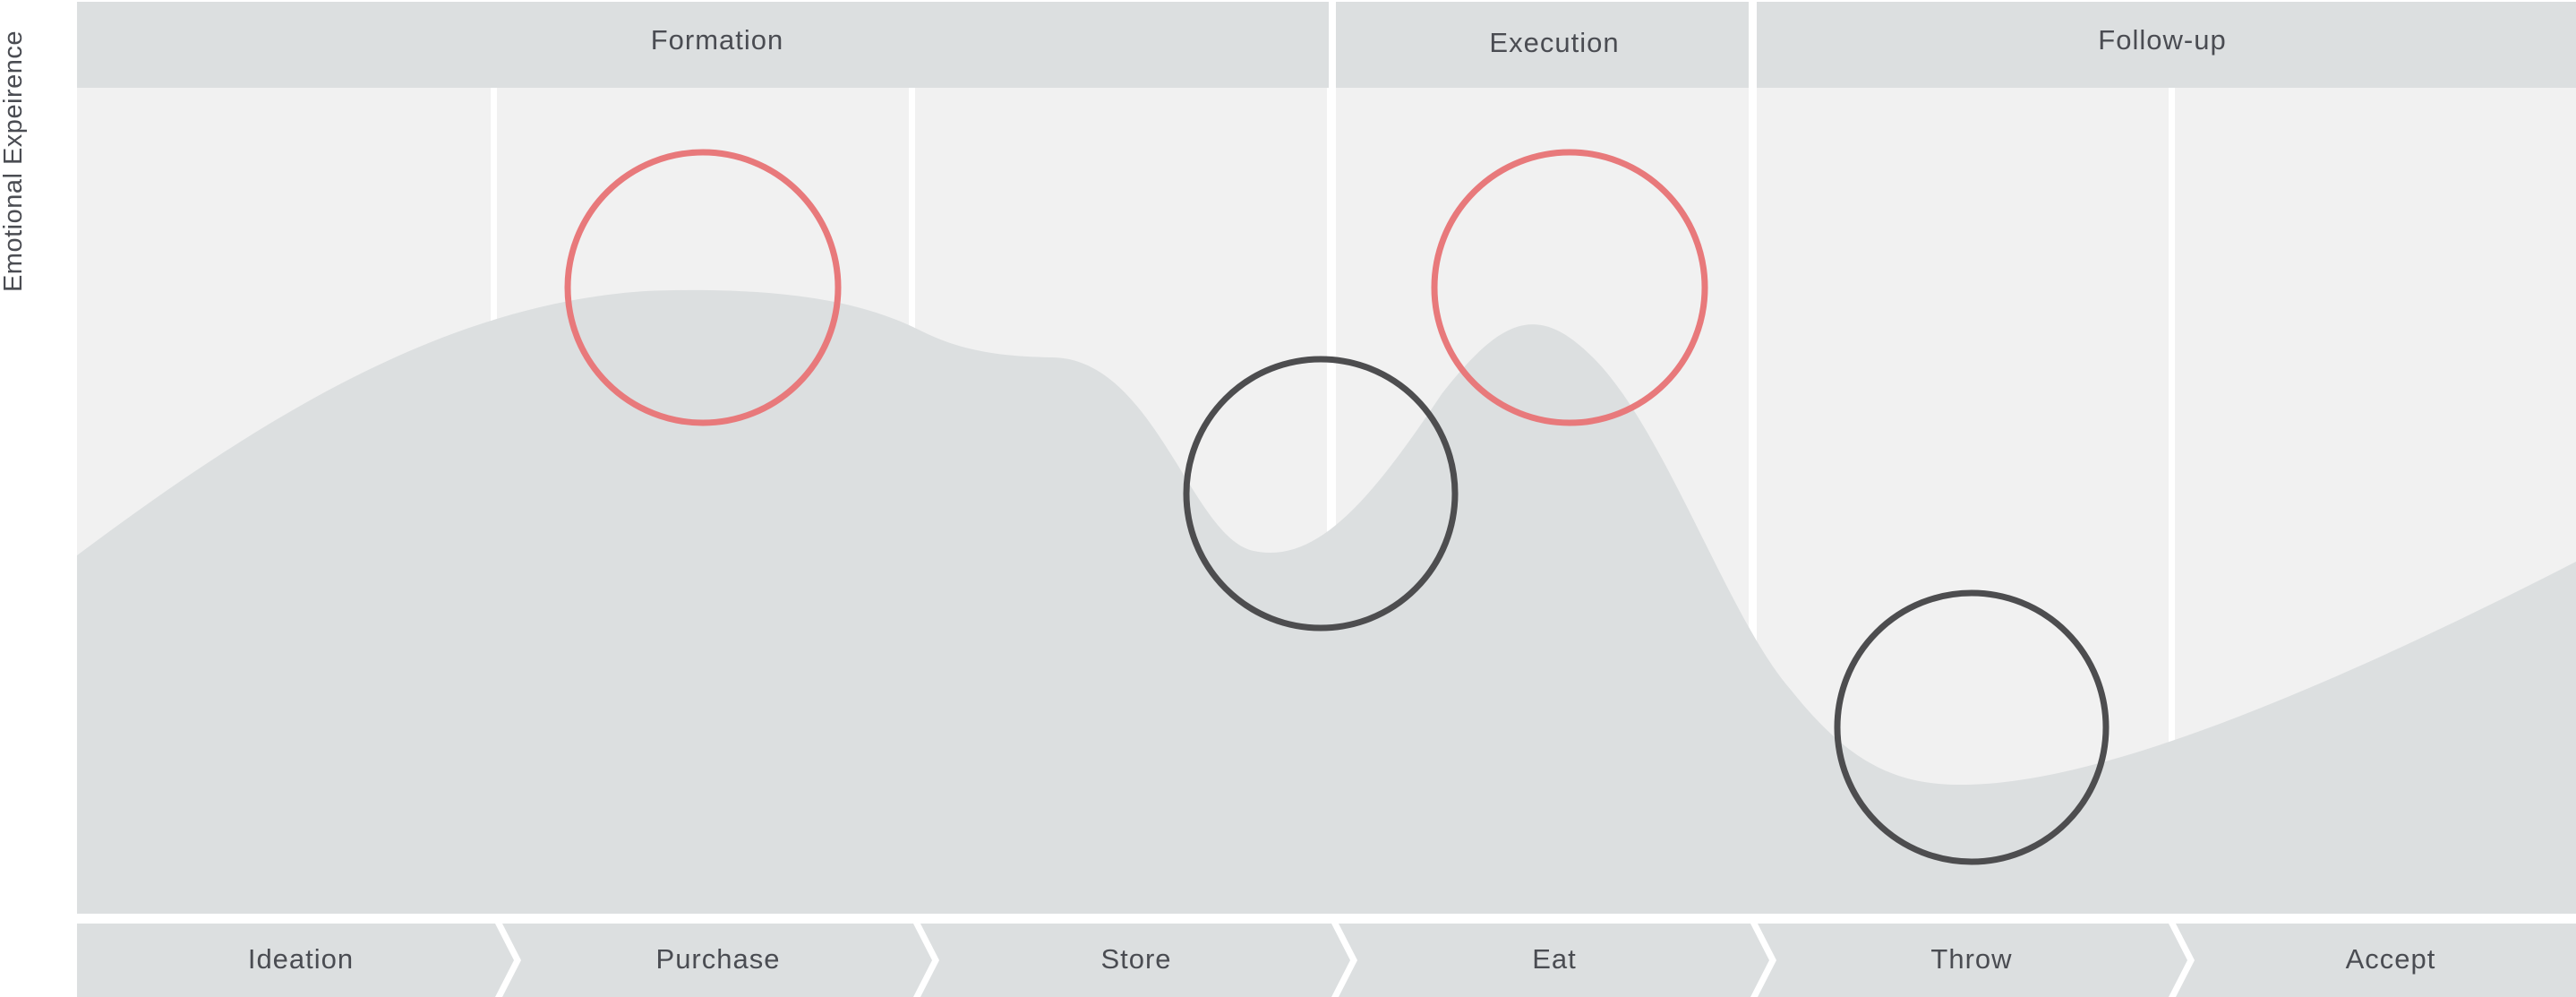  I want to click on step-store-label: Store, so click(1136, 959).